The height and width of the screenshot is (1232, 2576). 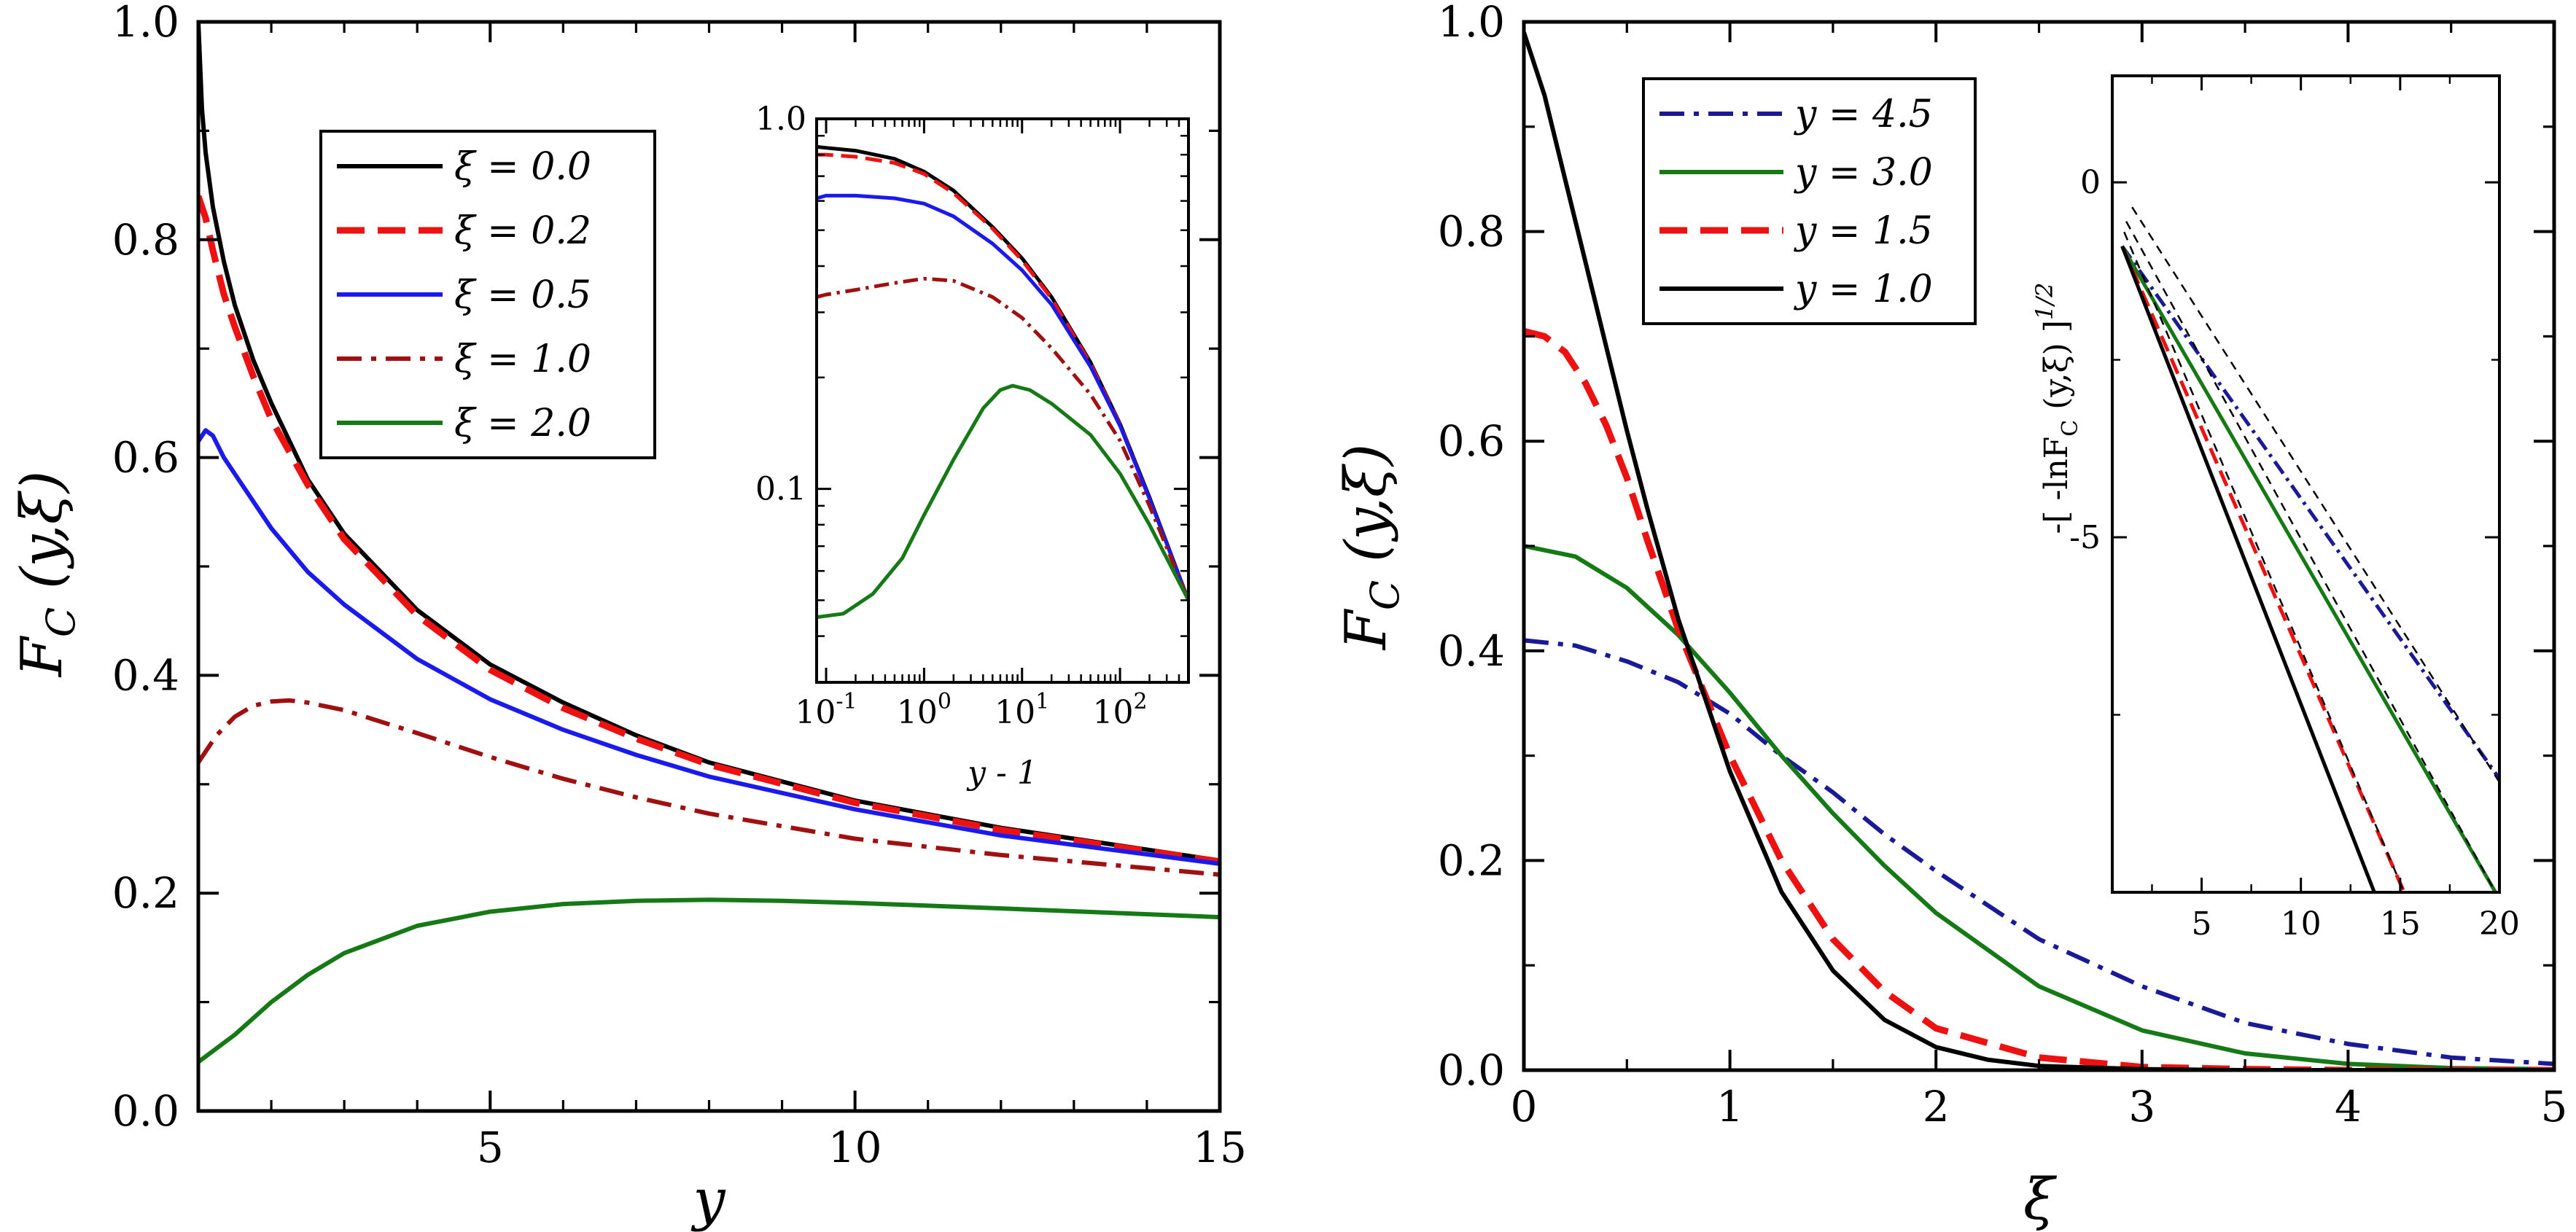 What do you see at coordinates (1863, 231) in the screenshot?
I see `legend-label: y = 1.5` at bounding box center [1863, 231].